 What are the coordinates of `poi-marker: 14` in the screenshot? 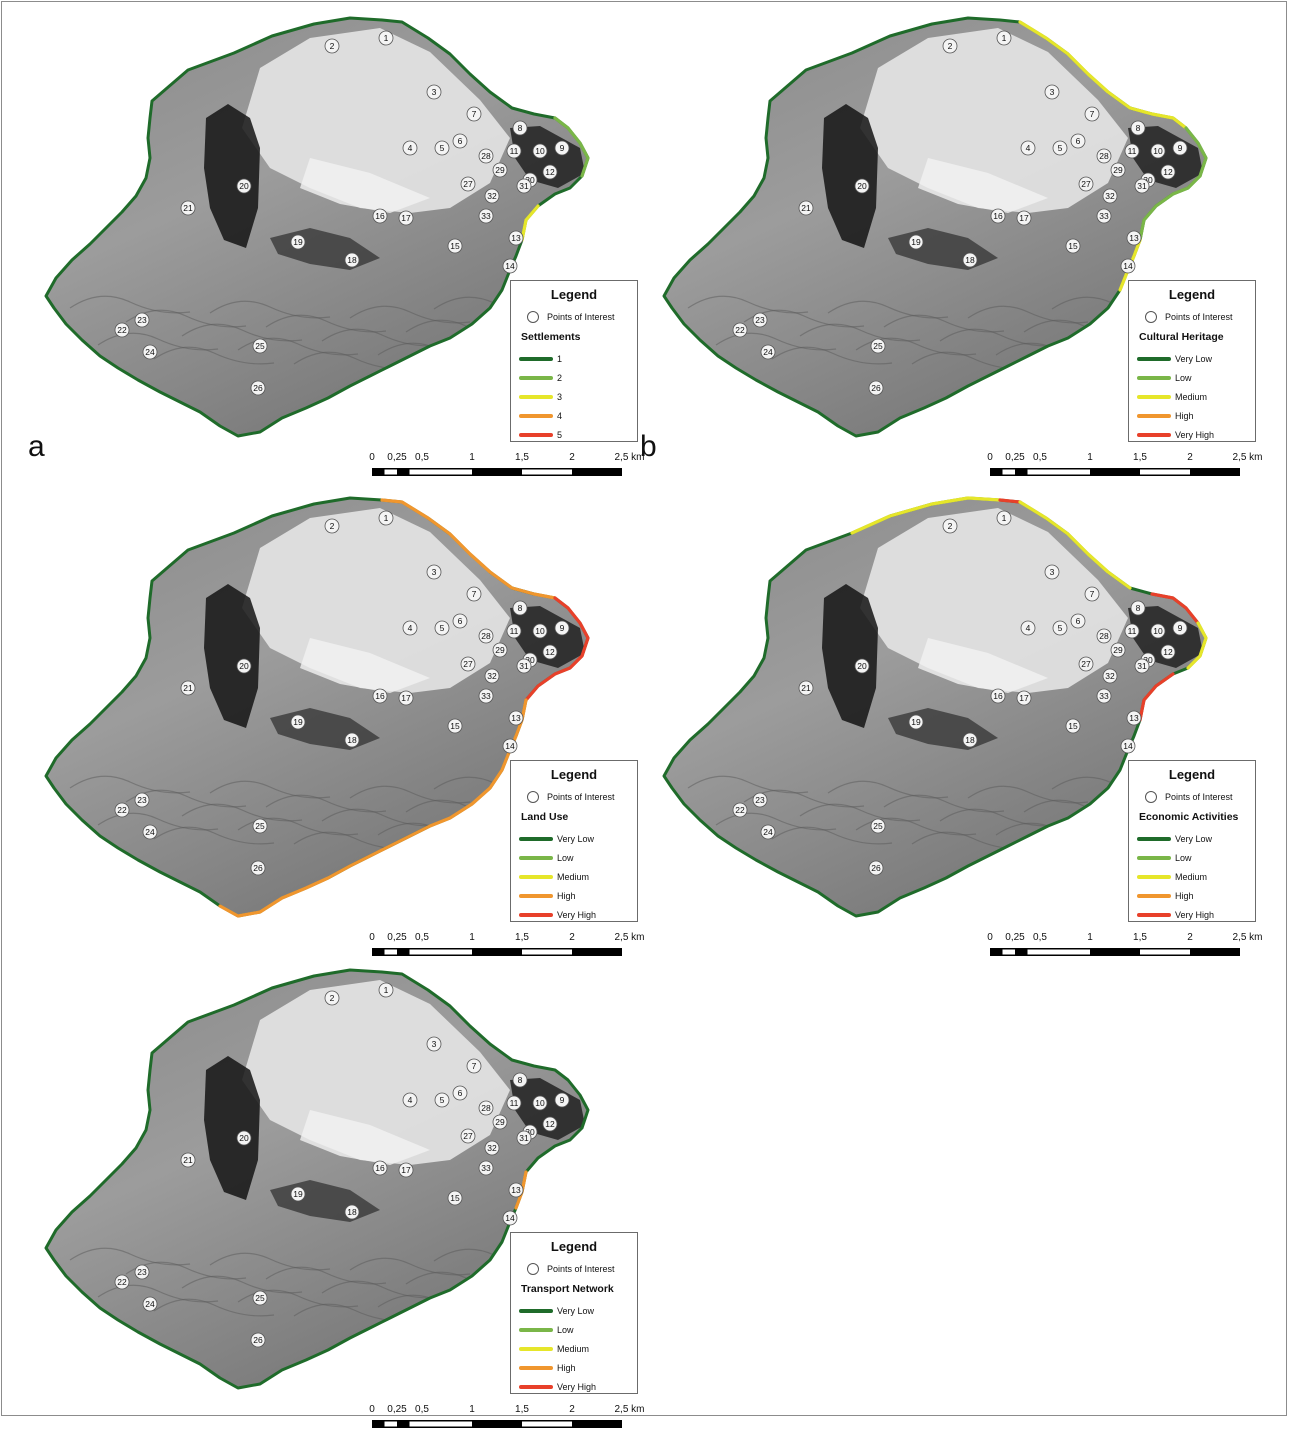 It's located at (510, 1218).